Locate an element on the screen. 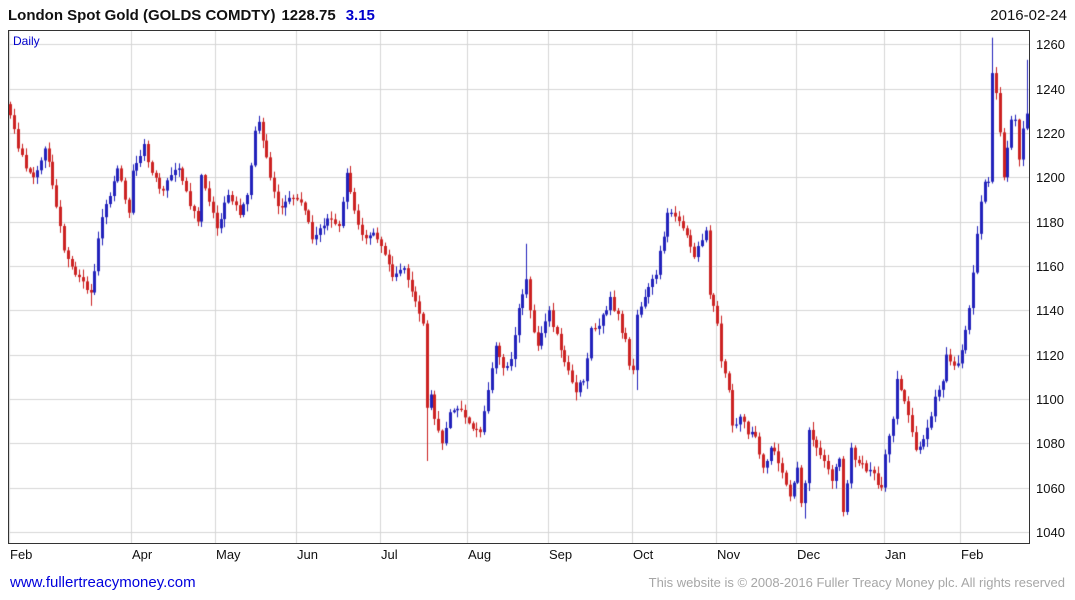  y-axis-tick-label: 1140 is located at coordinates (1050, 310).